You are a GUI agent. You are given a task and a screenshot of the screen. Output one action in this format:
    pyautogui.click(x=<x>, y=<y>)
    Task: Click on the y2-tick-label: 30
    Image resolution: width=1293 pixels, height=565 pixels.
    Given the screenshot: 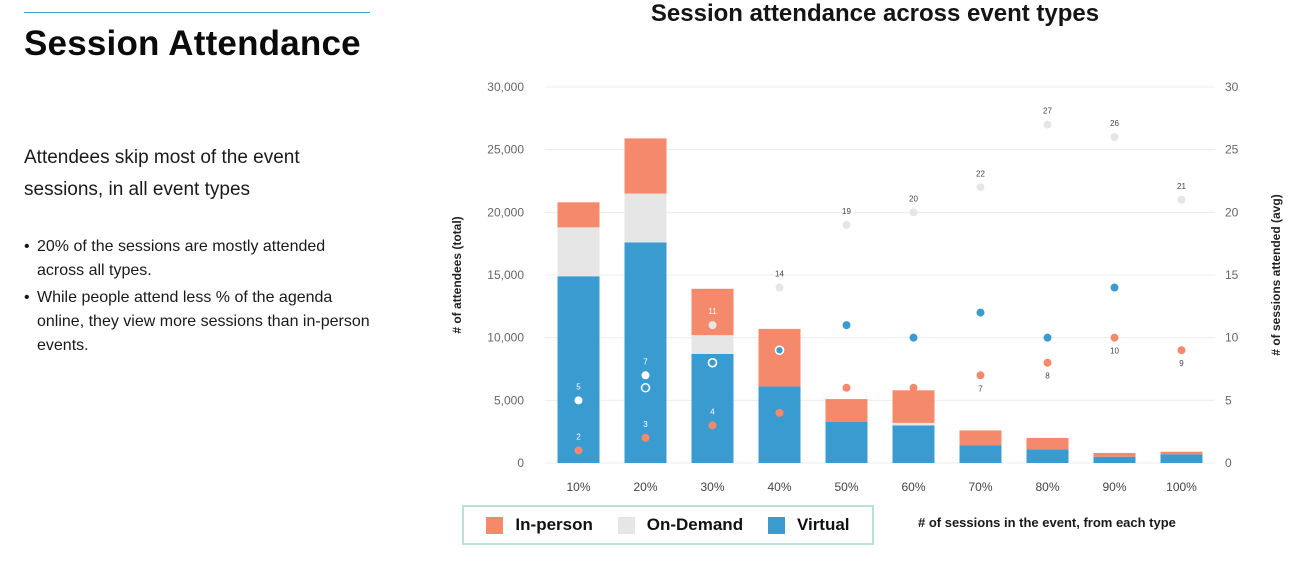 What is the action you would take?
    pyautogui.click(x=1232, y=87)
    